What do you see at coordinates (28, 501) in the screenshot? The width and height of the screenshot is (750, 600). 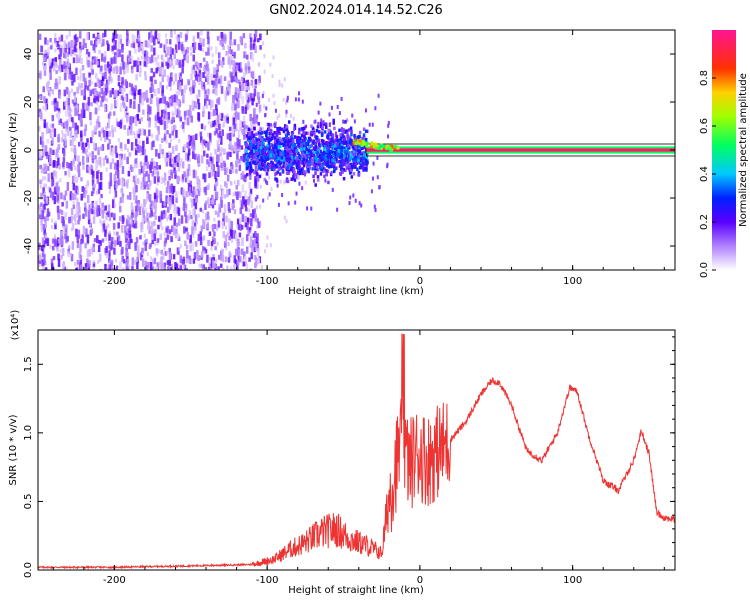 I see `snr-y-tick-label: 0.5` at bounding box center [28, 501].